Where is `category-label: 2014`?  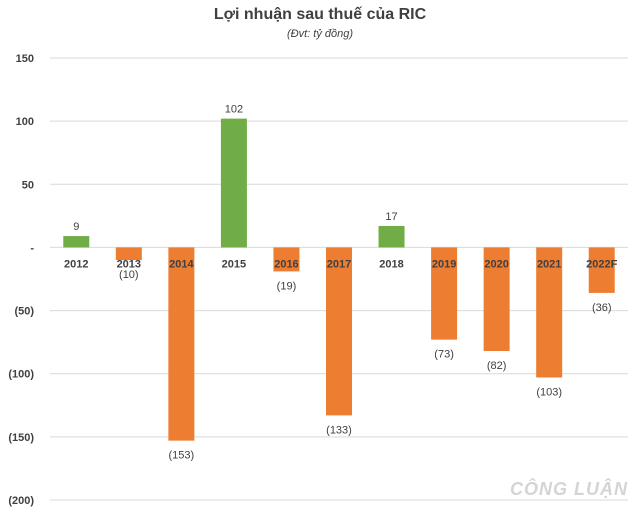
category-label: 2014 is located at coordinates (181, 264).